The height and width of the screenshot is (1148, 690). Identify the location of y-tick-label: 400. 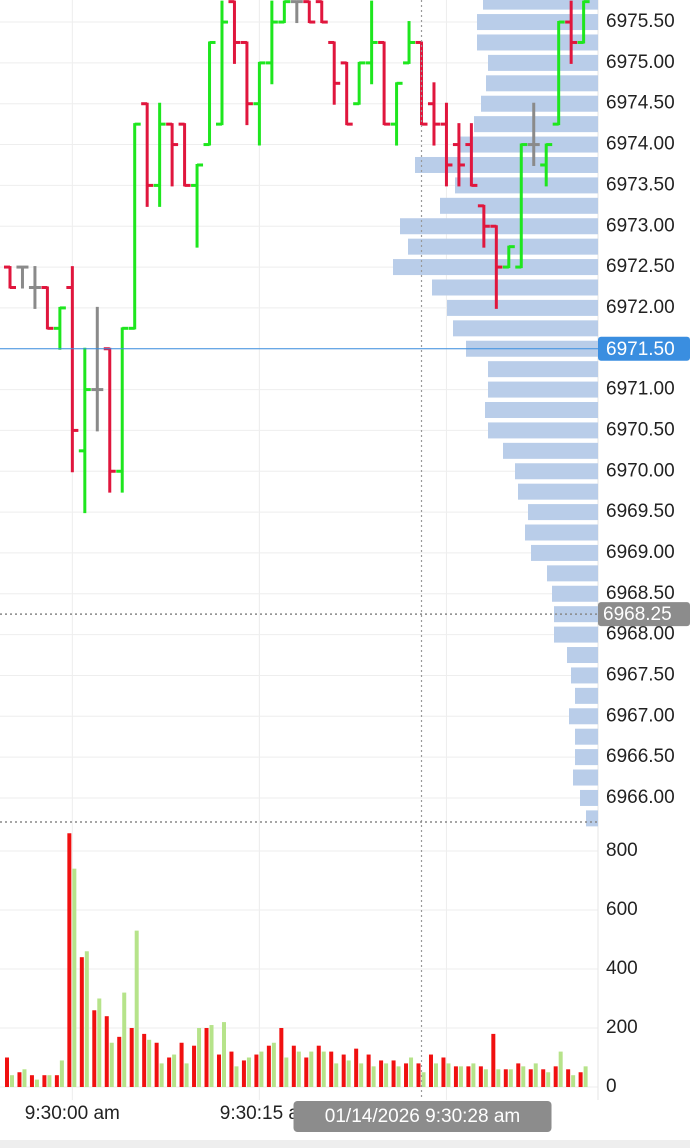
(622, 968).